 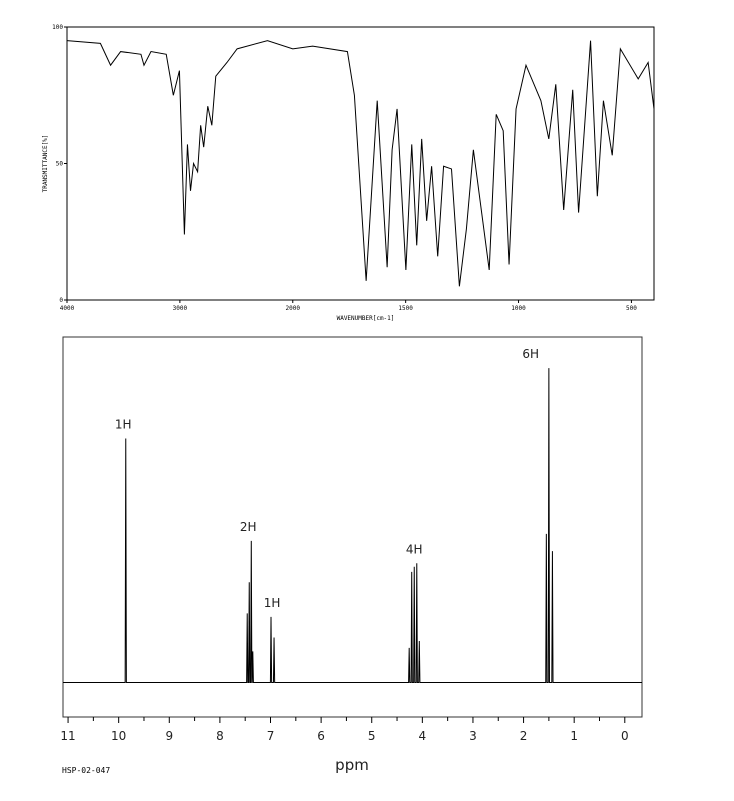 I want to click on x-tick-label: 5, so click(x=372, y=736).